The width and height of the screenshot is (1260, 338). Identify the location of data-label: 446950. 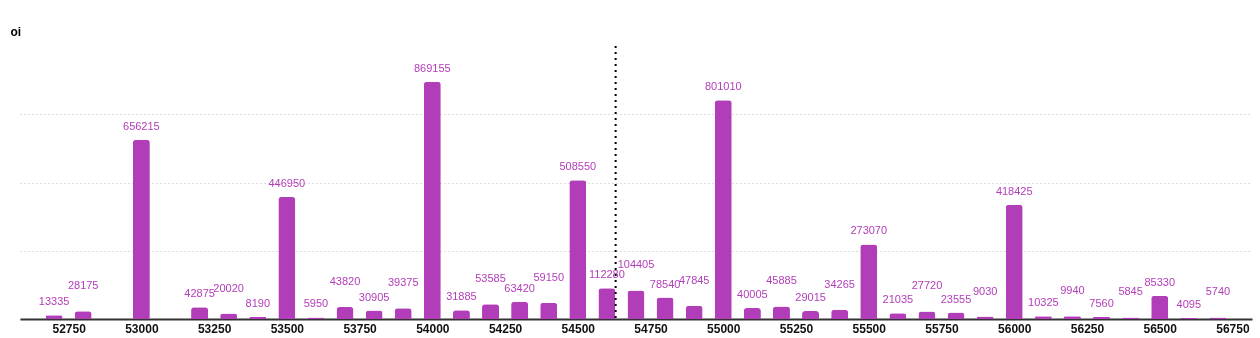
(287, 182).